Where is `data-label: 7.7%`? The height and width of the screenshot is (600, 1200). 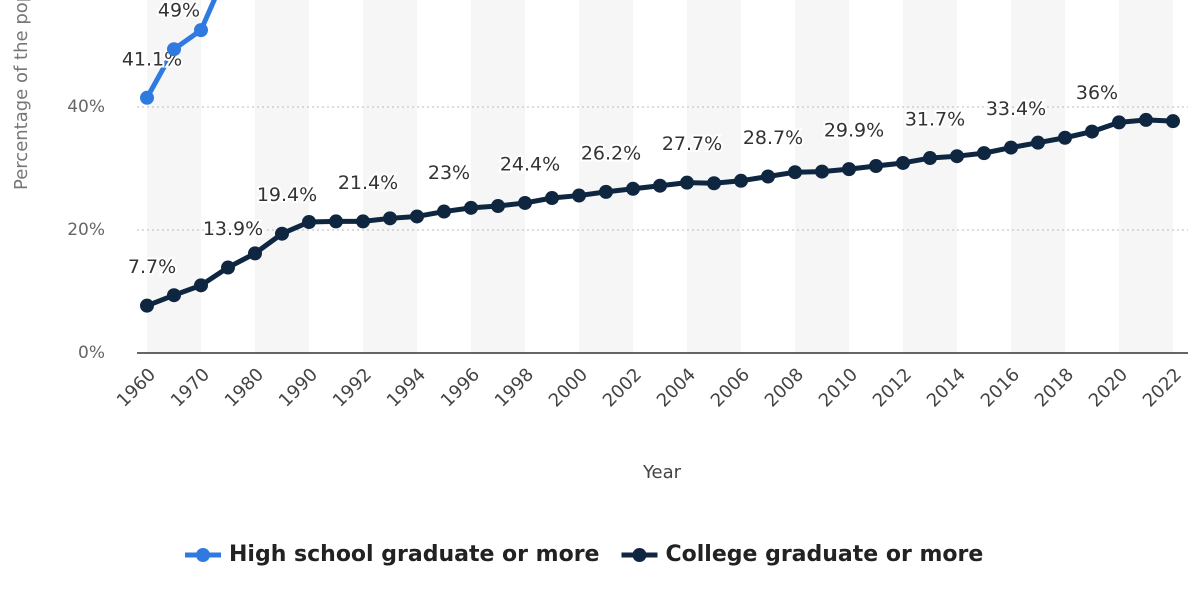
data-label: 7.7% is located at coordinates (152, 267).